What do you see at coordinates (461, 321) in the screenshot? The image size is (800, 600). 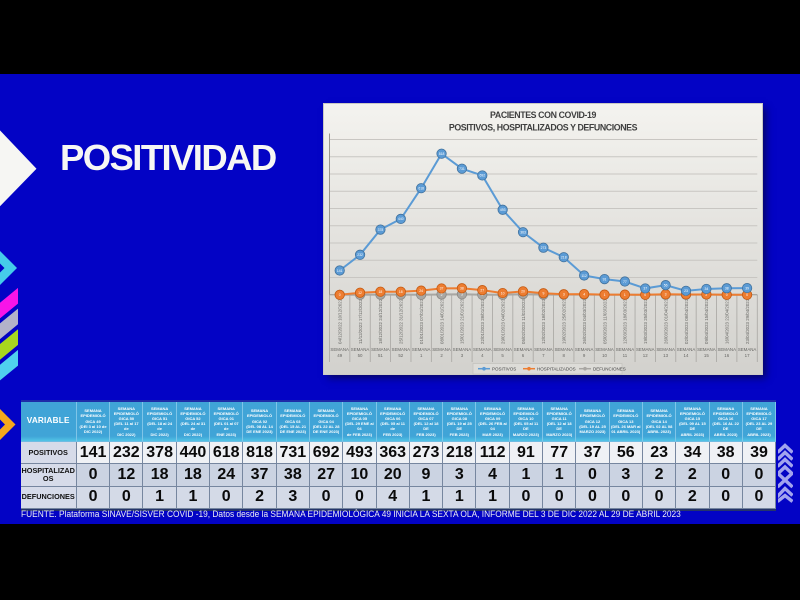 I see `svg-text: 15/01/2023 21/01/2023` at bounding box center [461, 321].